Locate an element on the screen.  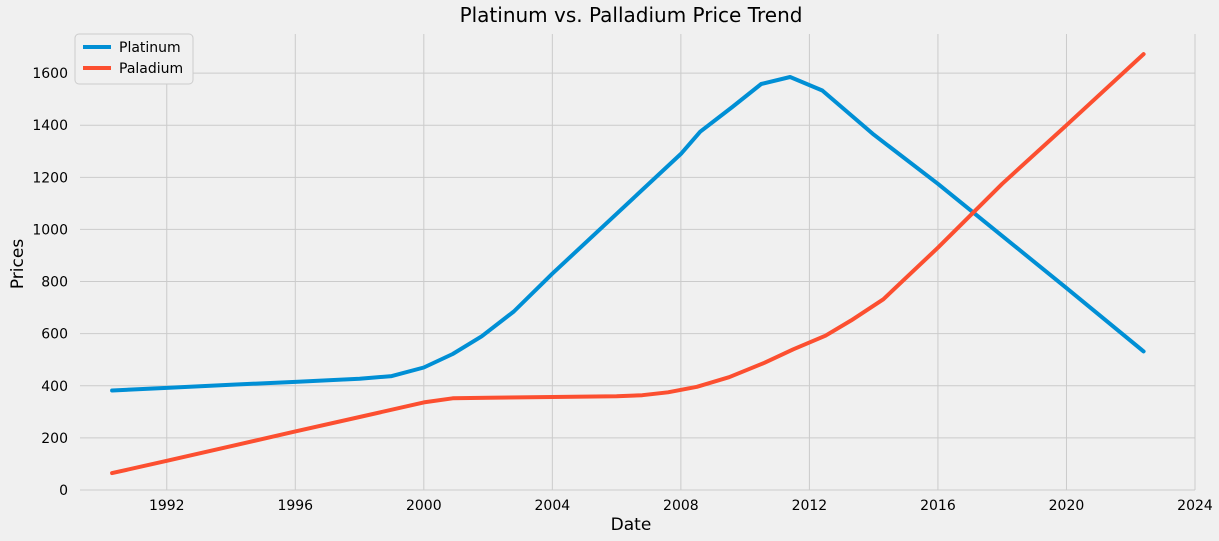
y-tick-label: 800 is located at coordinates (54, 283).